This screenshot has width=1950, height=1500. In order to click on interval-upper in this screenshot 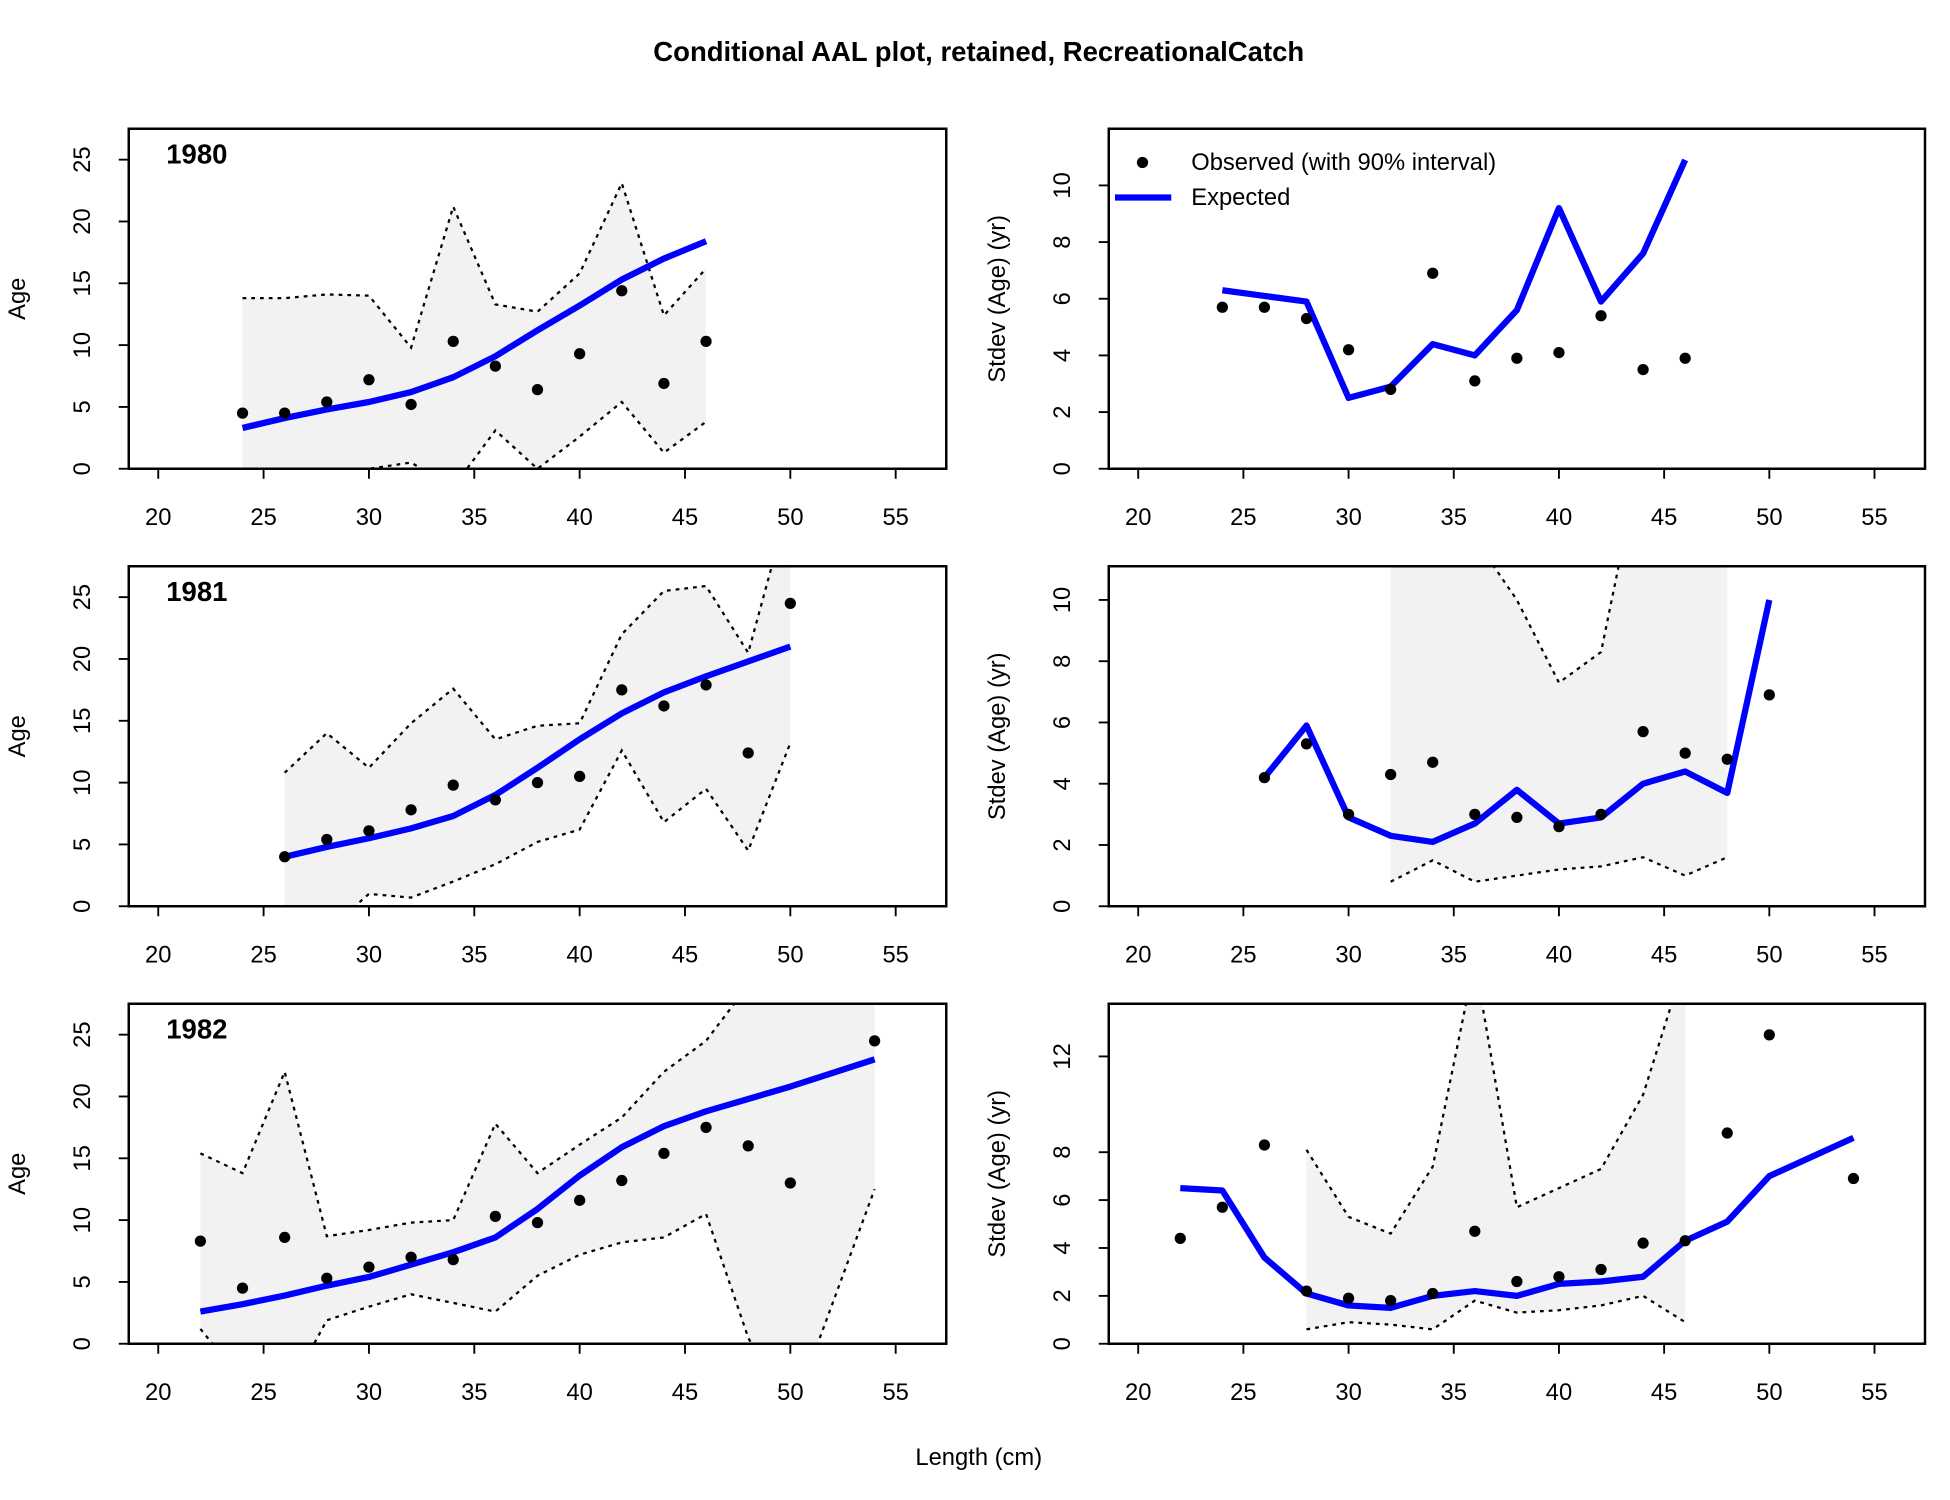, I will do `click(474, 265)`.